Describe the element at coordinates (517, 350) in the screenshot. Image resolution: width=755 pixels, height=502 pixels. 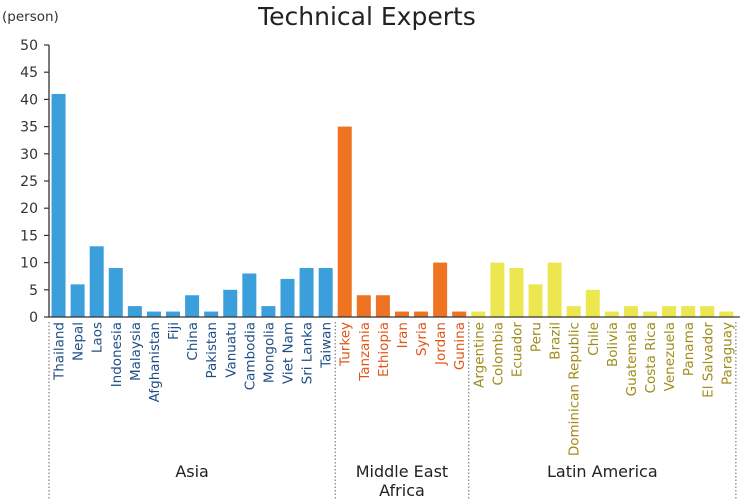
I see `x-tick-label-ecuador: Ecuador` at that location.